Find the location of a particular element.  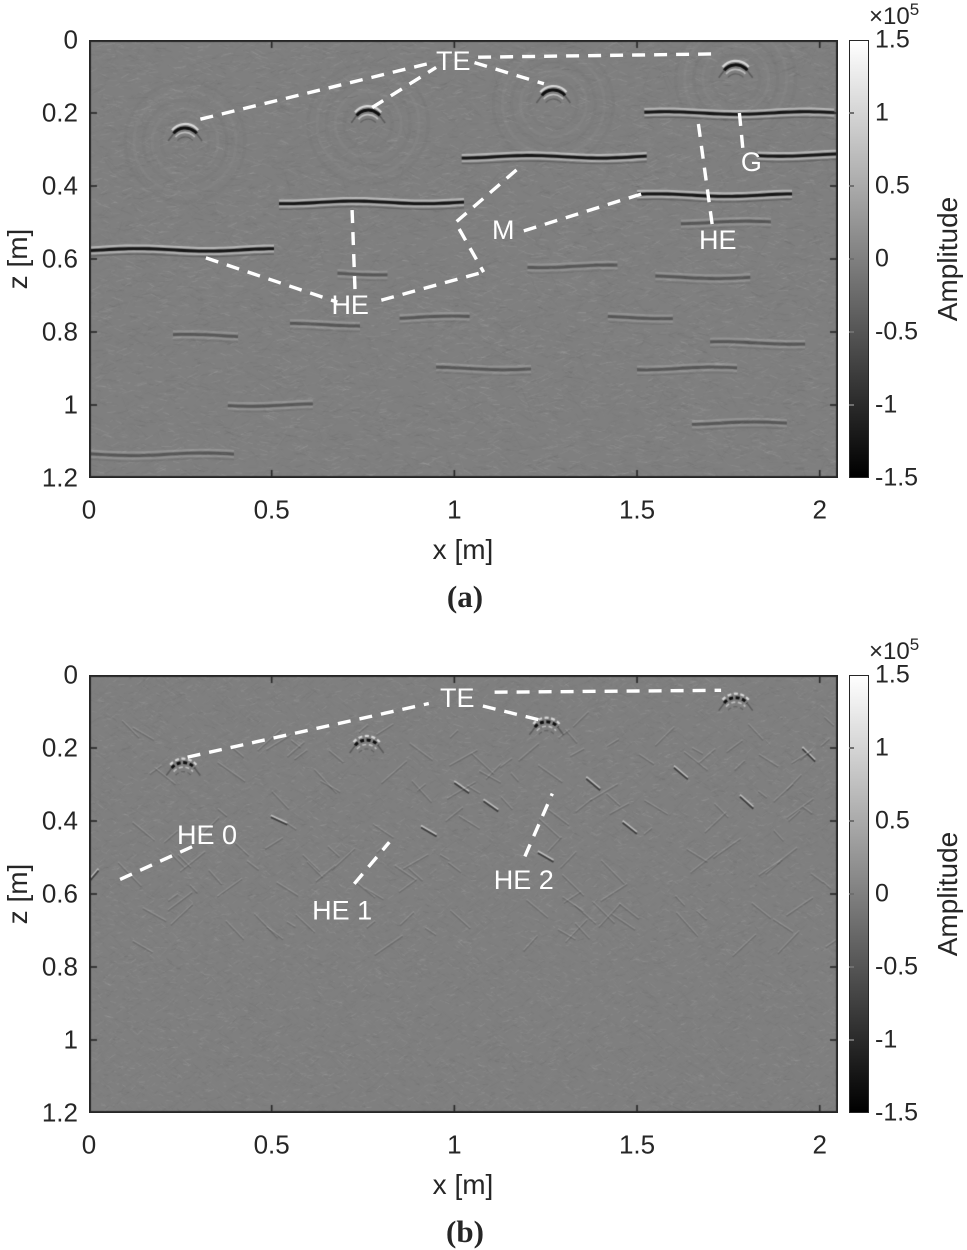

colorbar-scale-a: ×10⁵ is located at coordinates (894, 15).